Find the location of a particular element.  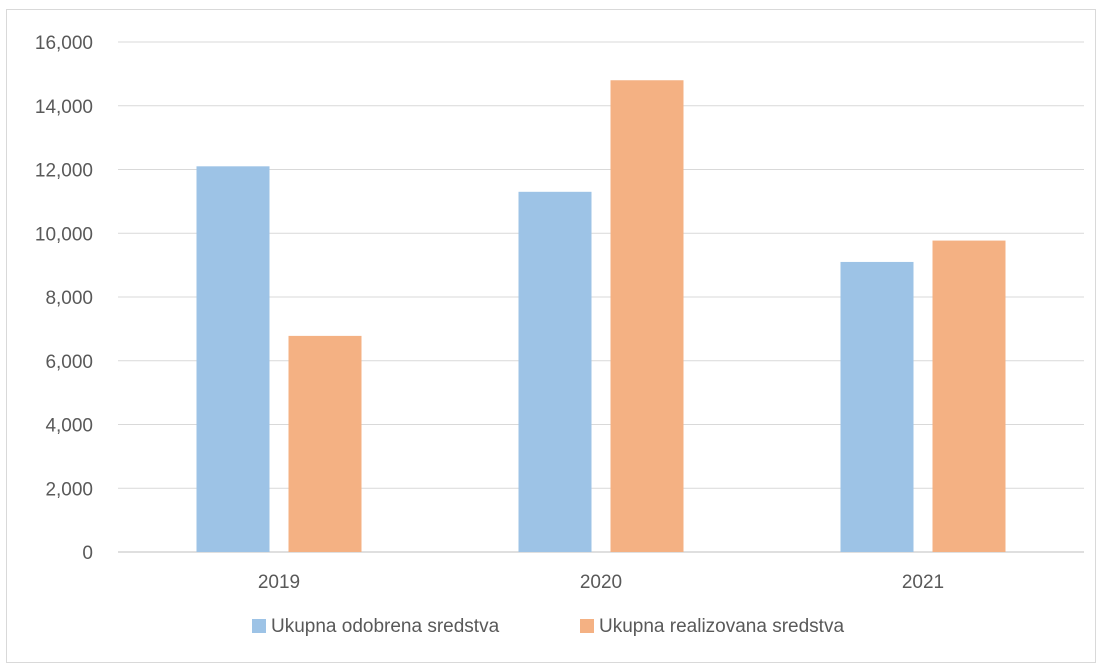

y-tick-label: 8,000 is located at coordinates (69, 298).